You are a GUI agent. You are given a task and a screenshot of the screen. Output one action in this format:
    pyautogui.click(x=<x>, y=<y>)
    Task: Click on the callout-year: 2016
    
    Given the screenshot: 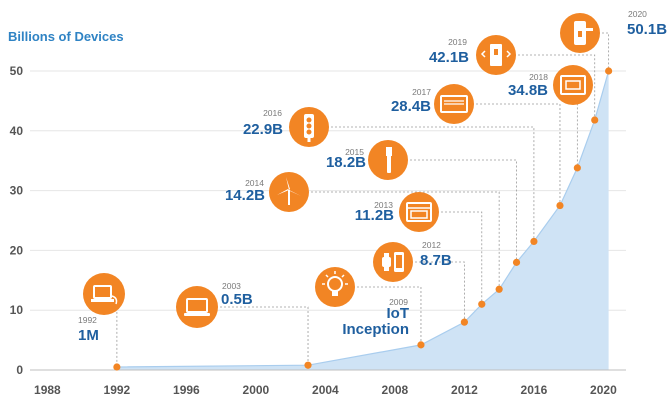 What is the action you would take?
    pyautogui.click(x=272, y=113)
    